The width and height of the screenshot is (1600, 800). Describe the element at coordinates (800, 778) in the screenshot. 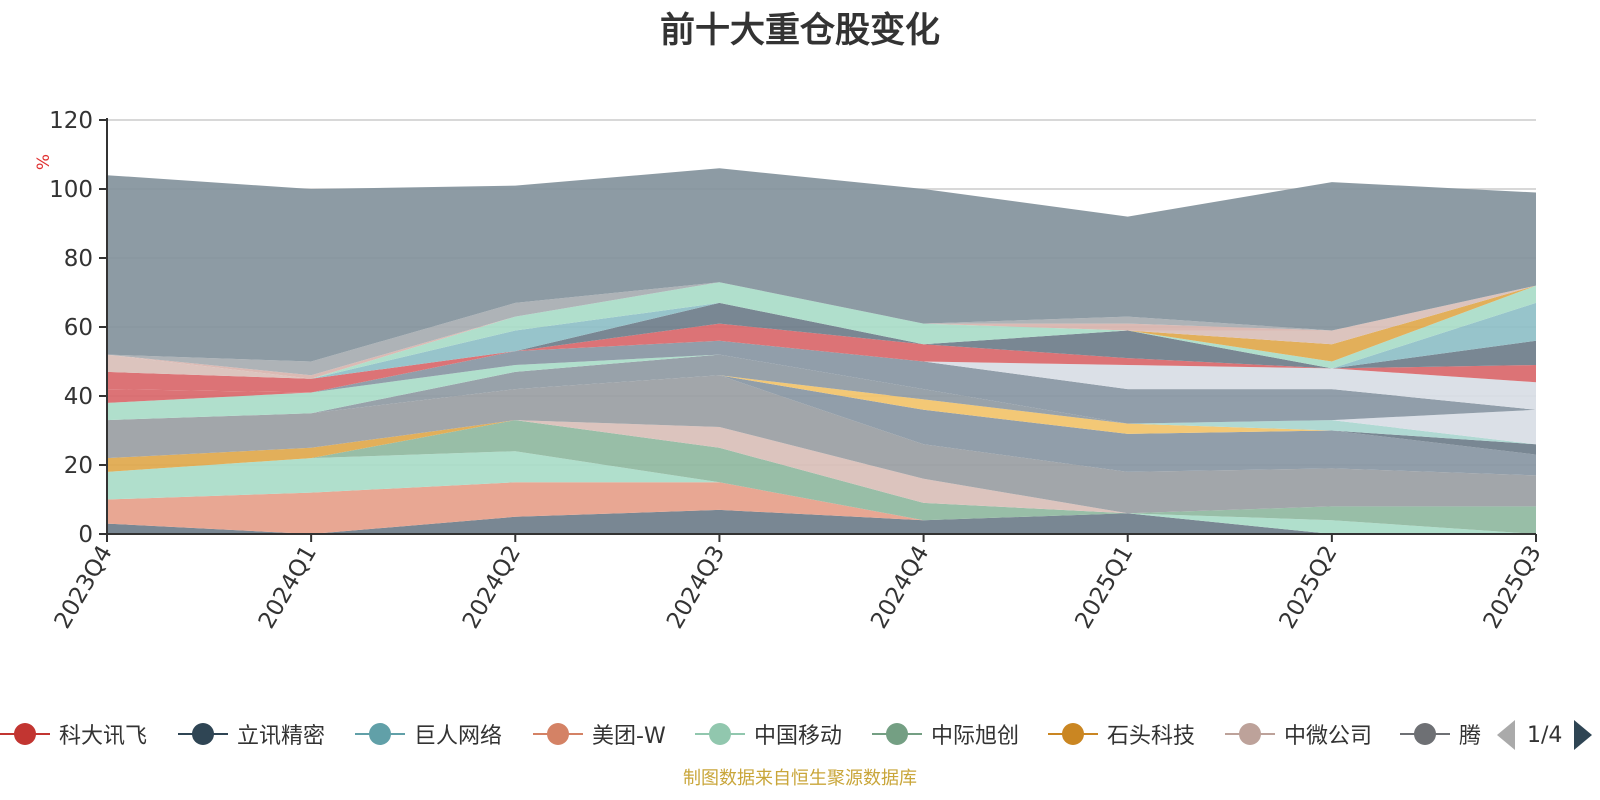

I see `source-note: 制图数据来自恒生聚源数据库` at that location.